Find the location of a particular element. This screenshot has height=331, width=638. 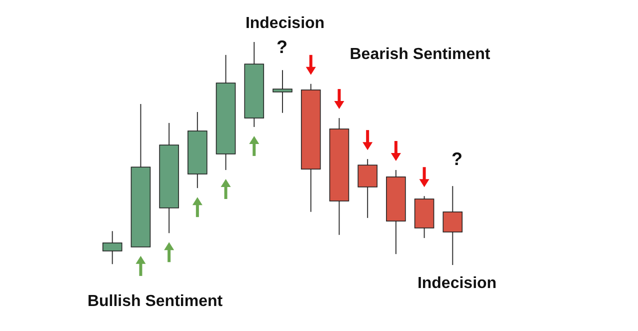

annotation: Bearish Sentiment is located at coordinates (420, 54).